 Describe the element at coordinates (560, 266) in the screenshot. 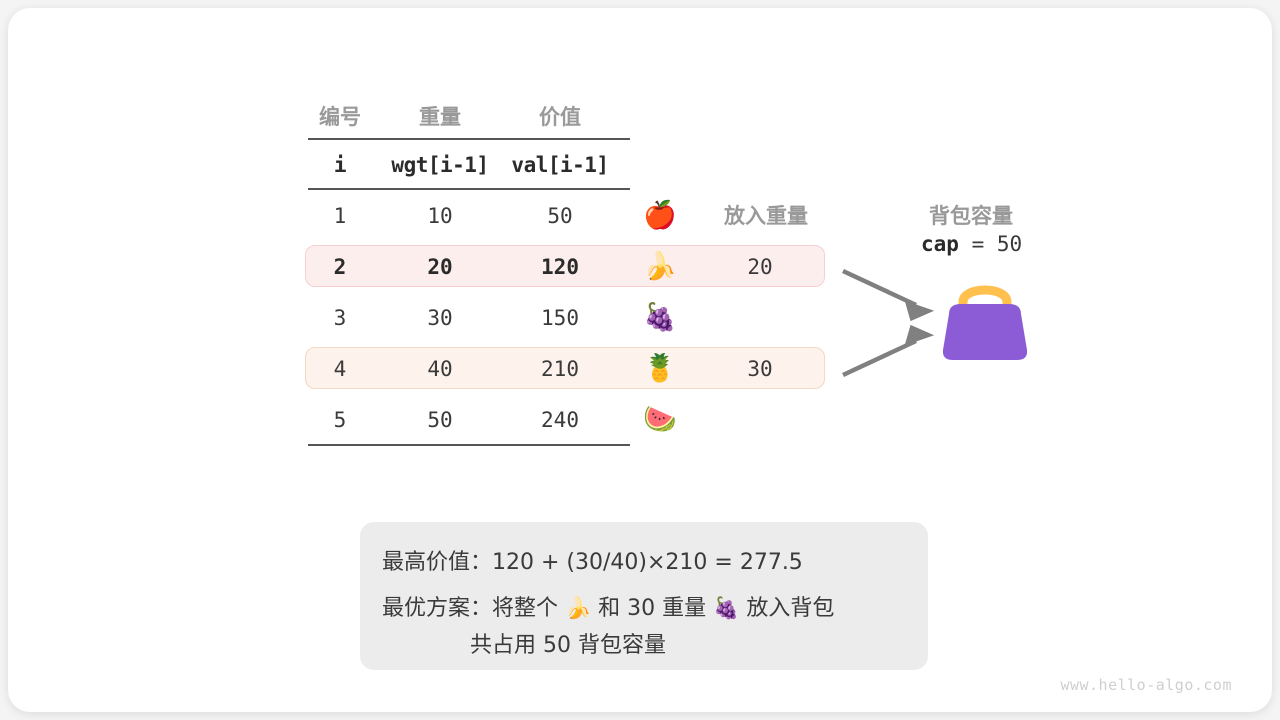

I see `cell-value: 120` at that location.